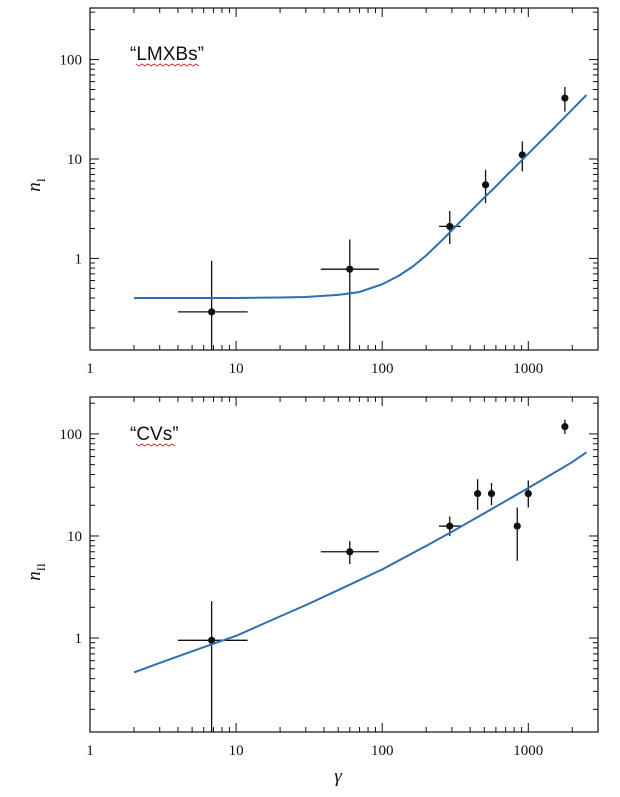 The width and height of the screenshot is (620, 797). What do you see at coordinates (41, 180) in the screenshot?
I see `y-axis-label-sub: I` at bounding box center [41, 180].